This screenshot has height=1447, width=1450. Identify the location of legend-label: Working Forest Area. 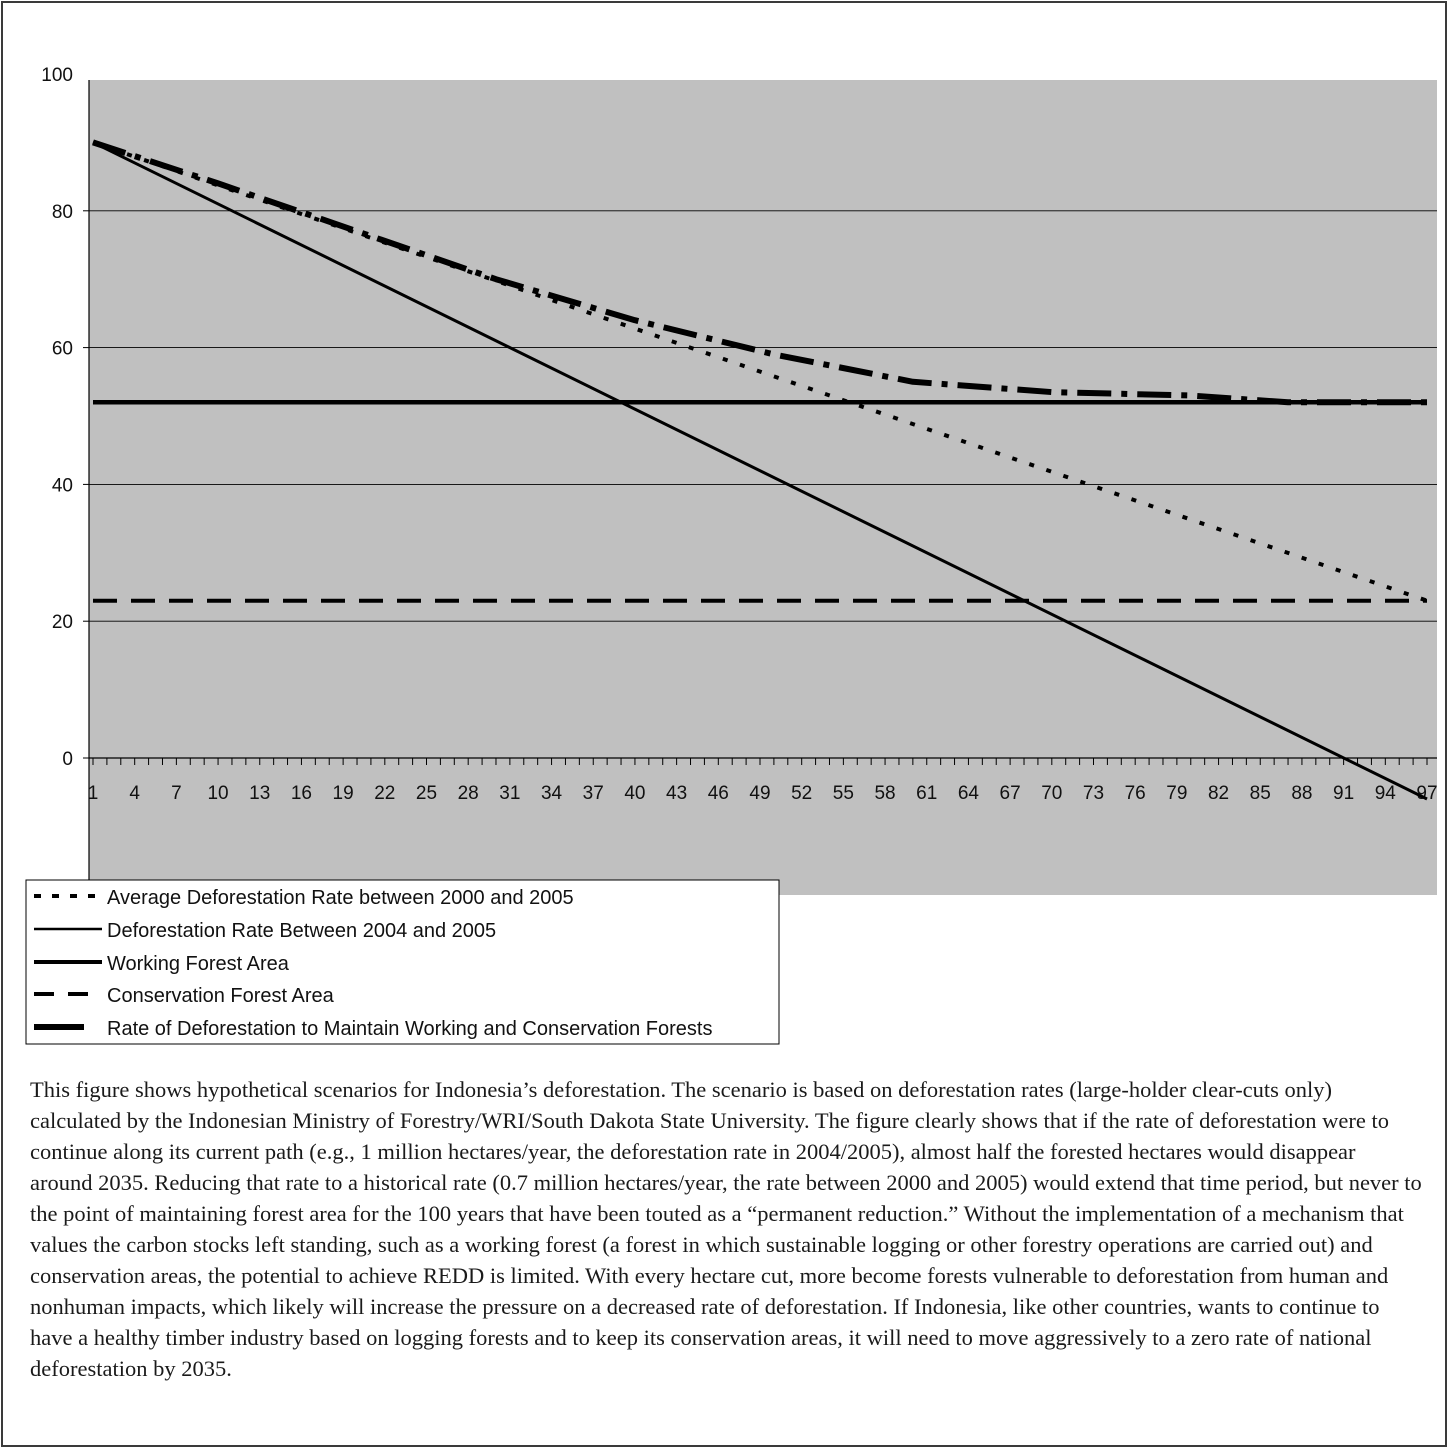
(198, 964).